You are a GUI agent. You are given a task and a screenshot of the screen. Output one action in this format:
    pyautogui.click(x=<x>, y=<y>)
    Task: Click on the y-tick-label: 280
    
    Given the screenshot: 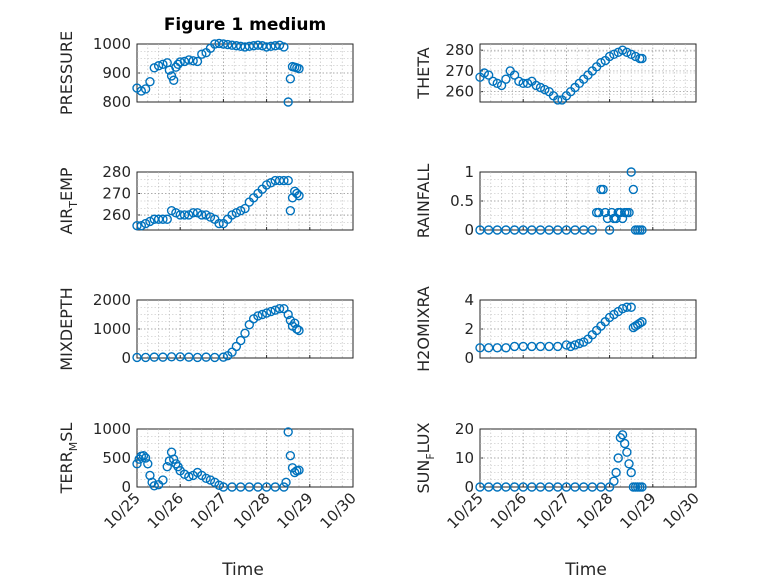 What is the action you would take?
    pyautogui.click(x=459, y=50)
    